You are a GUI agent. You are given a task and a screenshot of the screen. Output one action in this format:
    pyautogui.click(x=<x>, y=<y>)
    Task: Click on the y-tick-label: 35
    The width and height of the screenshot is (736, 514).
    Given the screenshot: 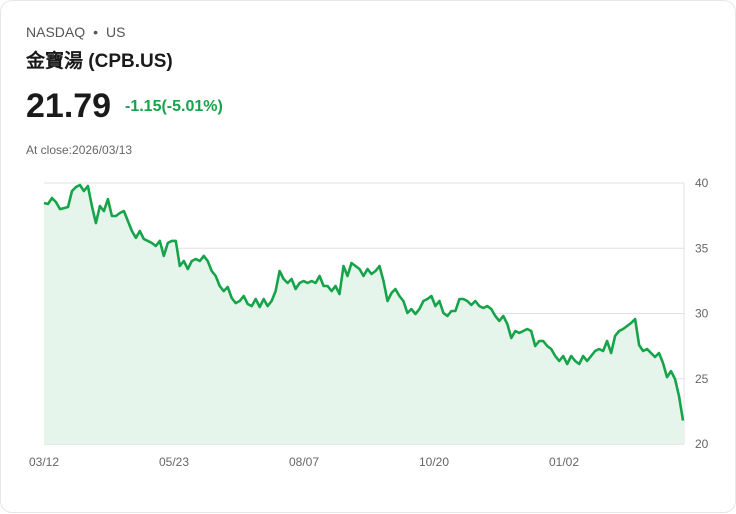 What is the action you would take?
    pyautogui.click(x=702, y=248)
    